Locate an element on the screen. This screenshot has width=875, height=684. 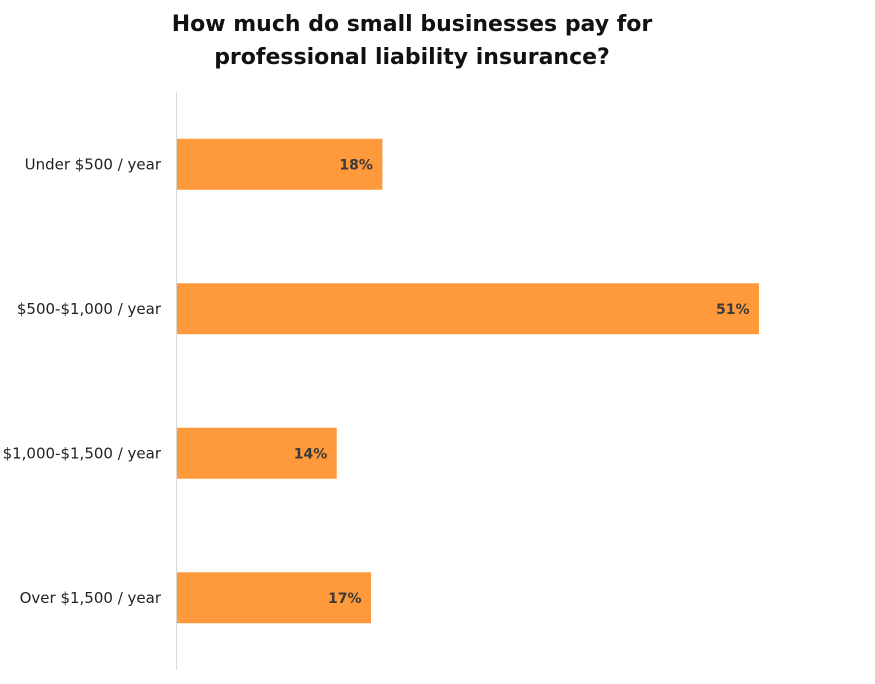
category-label-3: Over $1,500 / year is located at coordinates (91, 598).